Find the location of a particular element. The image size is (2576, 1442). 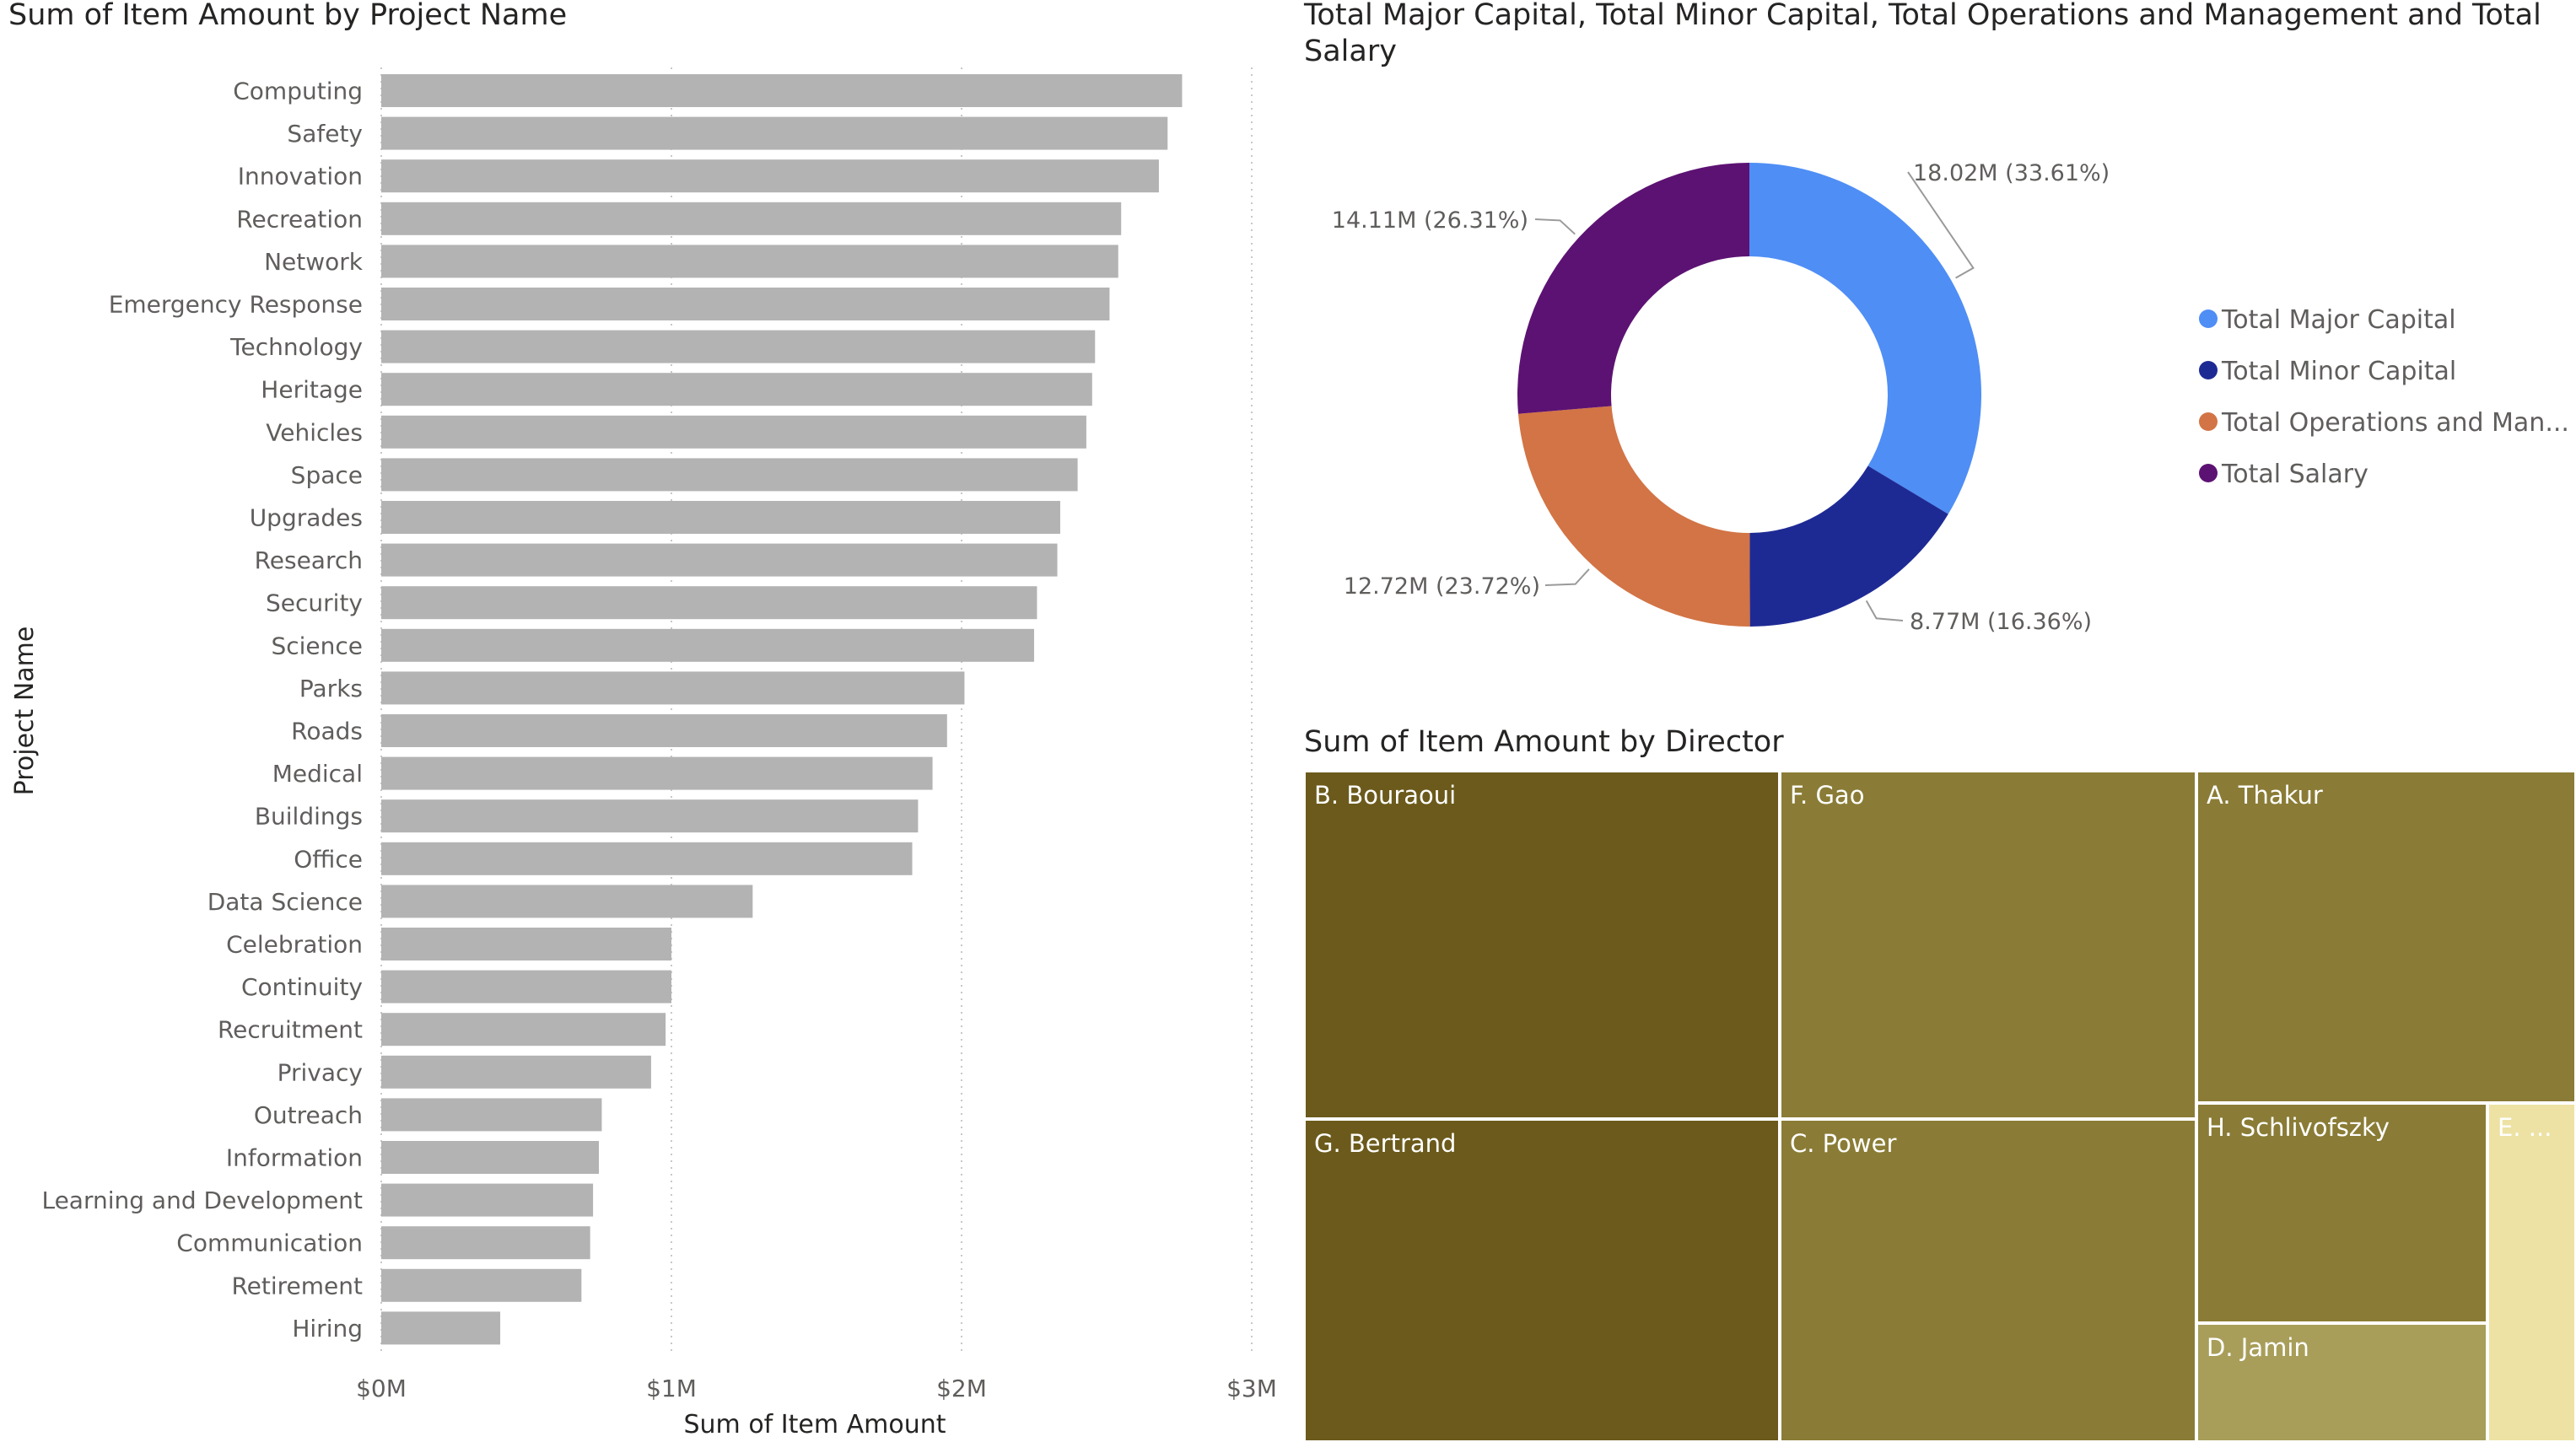

treemap-tile: C. Power is located at coordinates (1988, 1280).